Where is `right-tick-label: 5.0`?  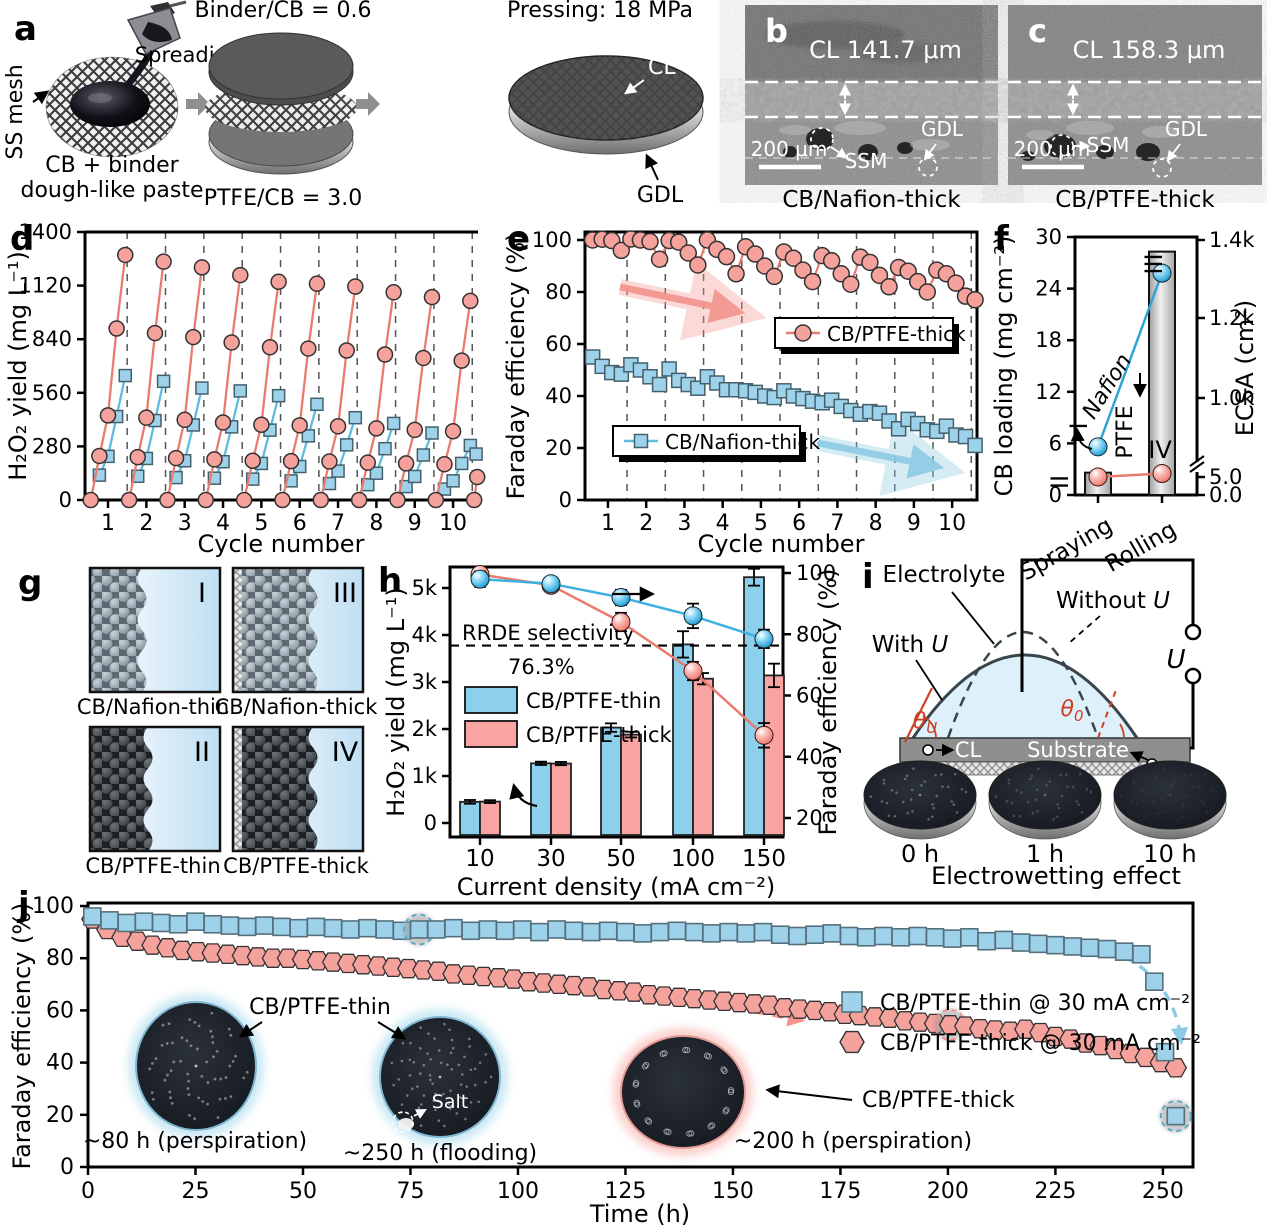
right-tick-label: 5.0 is located at coordinates (1225, 477).